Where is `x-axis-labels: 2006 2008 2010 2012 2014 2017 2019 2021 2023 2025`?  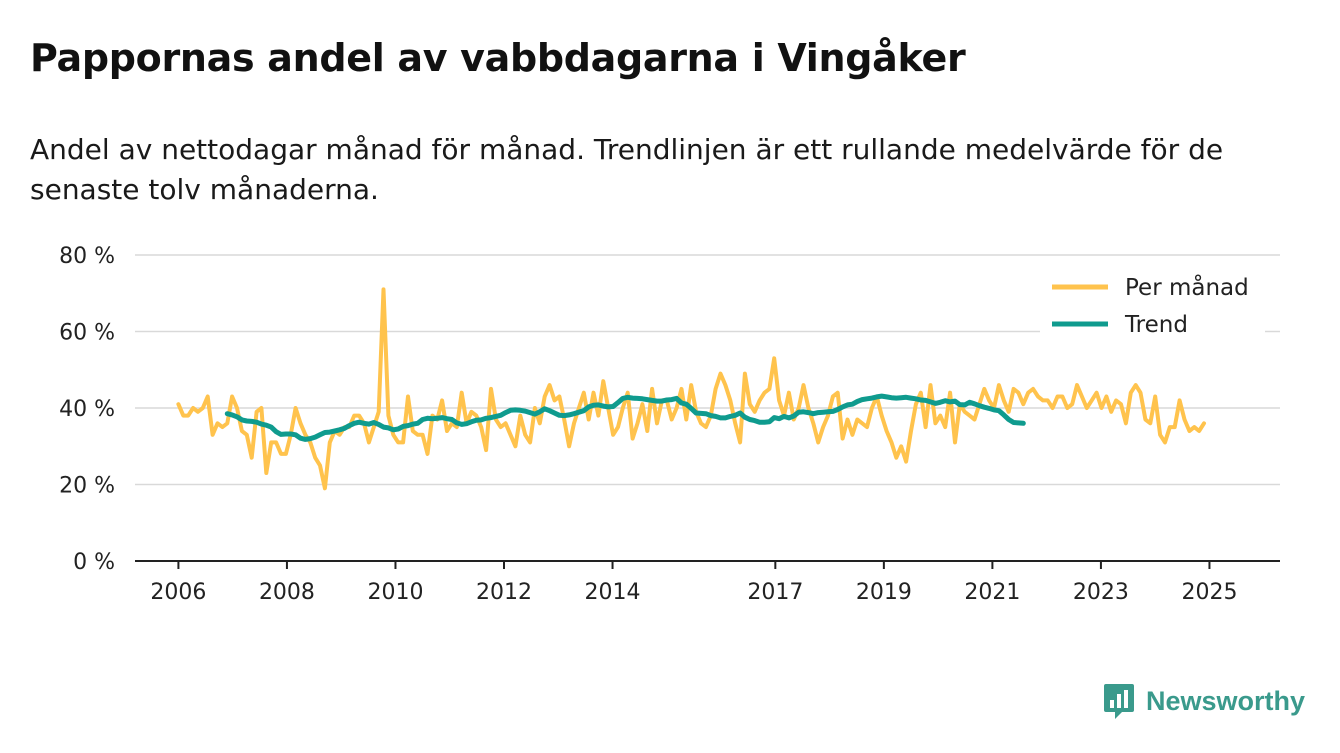
x-axis-labels: 2006 2008 2010 2012 2014 2017 2019 2021 2023 2025 is located at coordinates (693, 583).